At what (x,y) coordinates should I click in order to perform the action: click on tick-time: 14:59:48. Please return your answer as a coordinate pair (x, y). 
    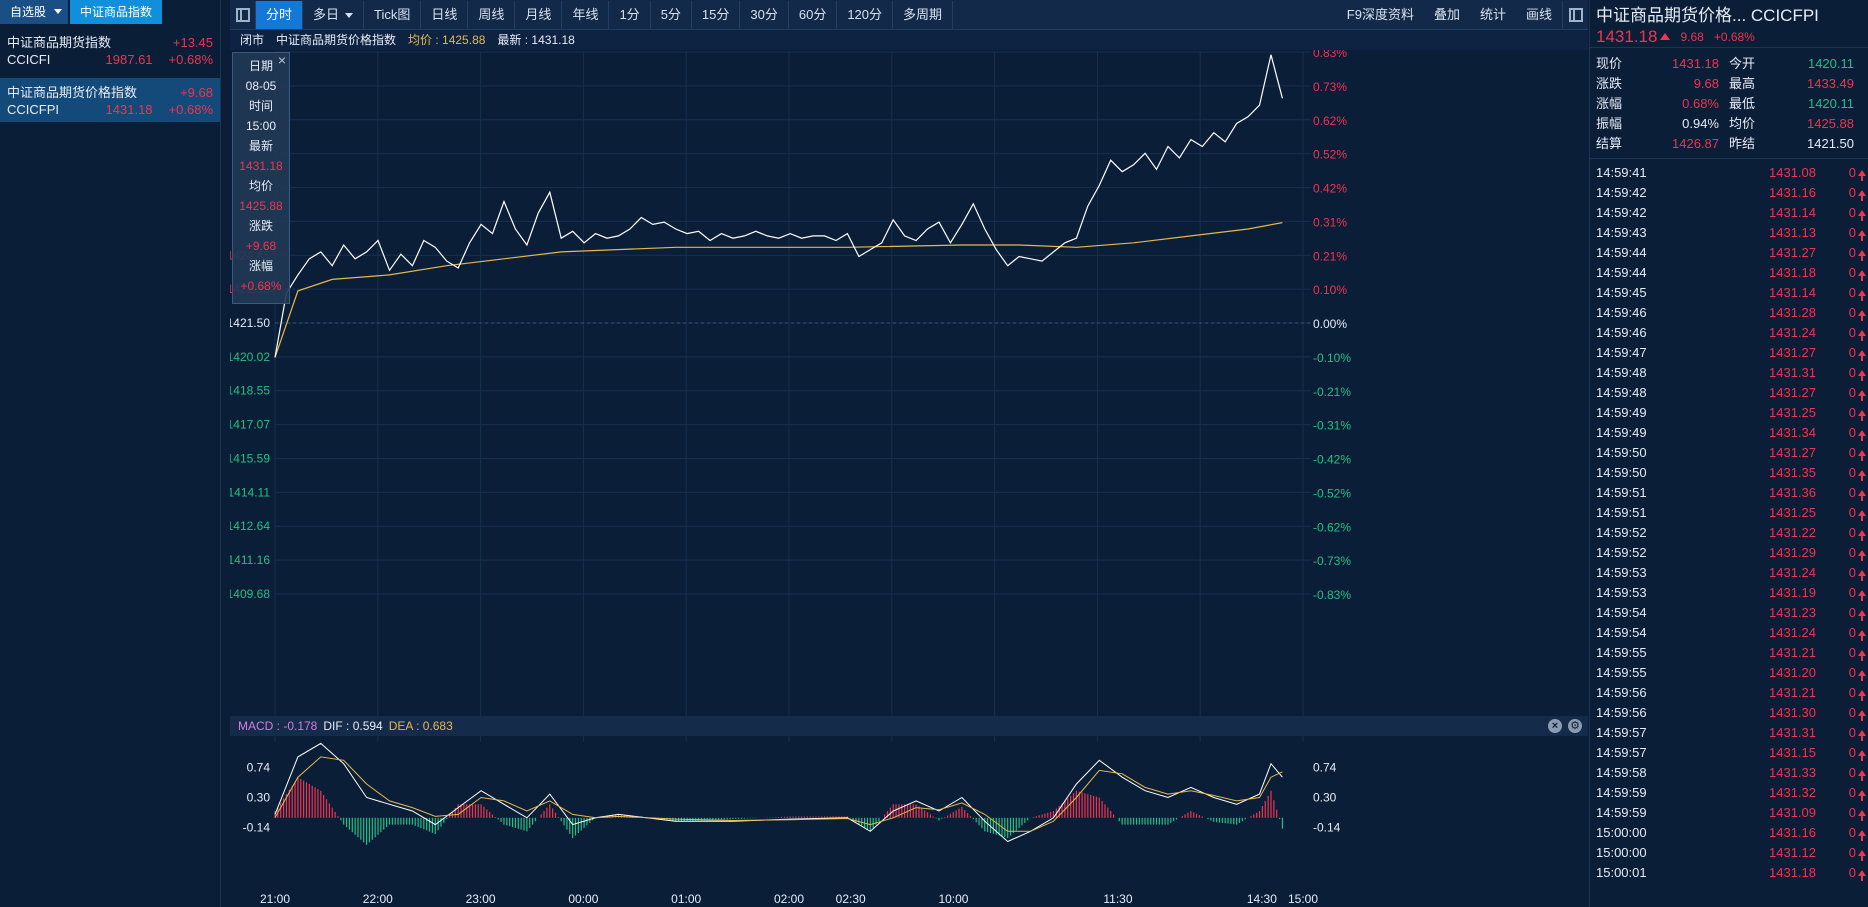
    Looking at the image, I should click on (1621, 372).